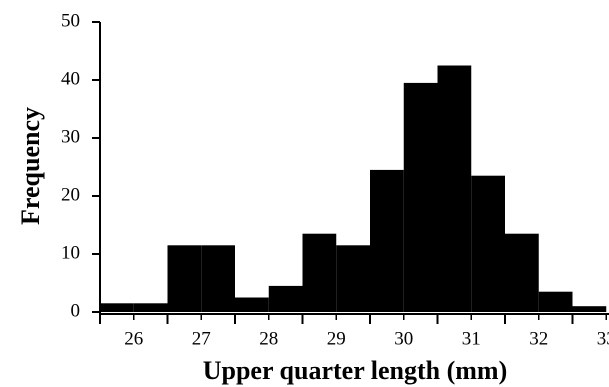  I want to click on y-axis-title: Frequency, so click(30, 166).